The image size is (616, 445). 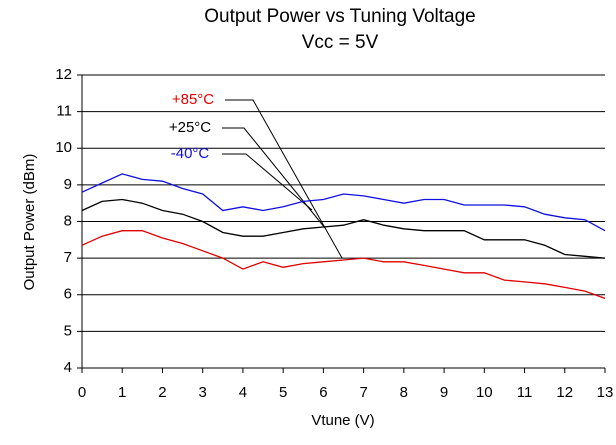 What do you see at coordinates (68, 257) in the screenshot?
I see `y-tick-label: 7` at bounding box center [68, 257].